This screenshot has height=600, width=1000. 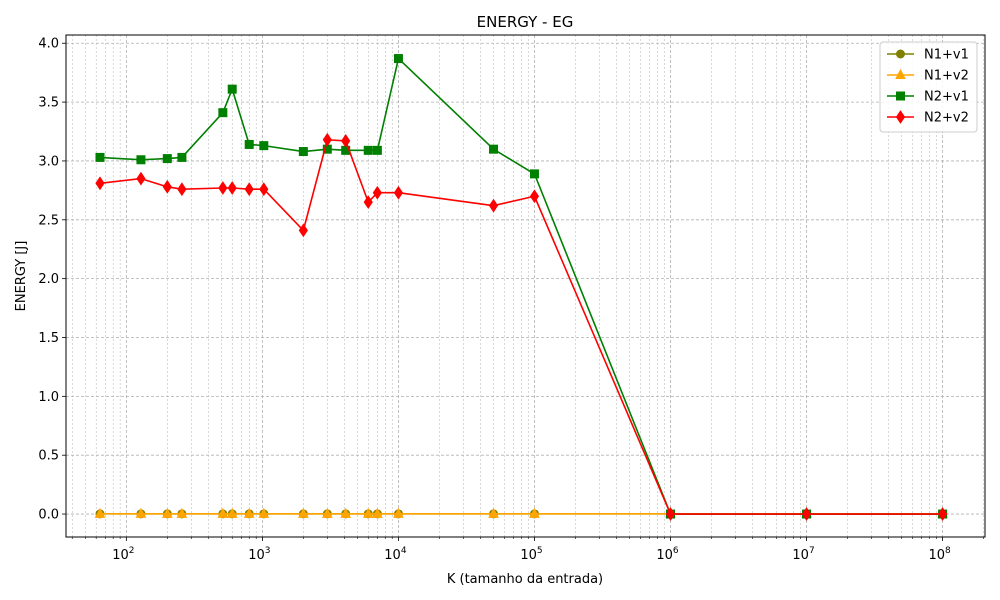 I want to click on y-tick-label: 1.5, so click(x=48, y=338).